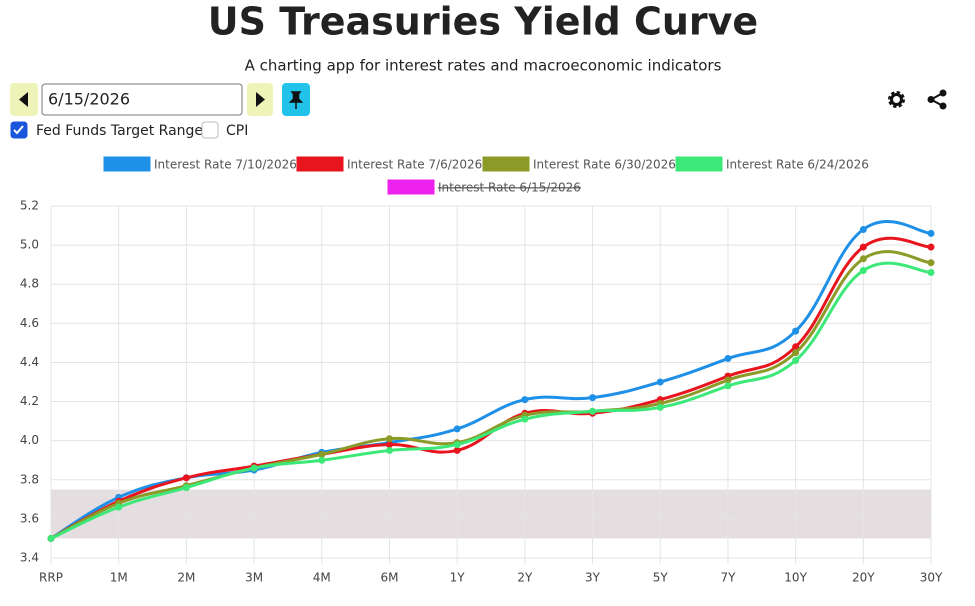  Describe the element at coordinates (225, 165) in the screenshot. I see `legend-label: Interest Rate 7/10/2026` at that location.